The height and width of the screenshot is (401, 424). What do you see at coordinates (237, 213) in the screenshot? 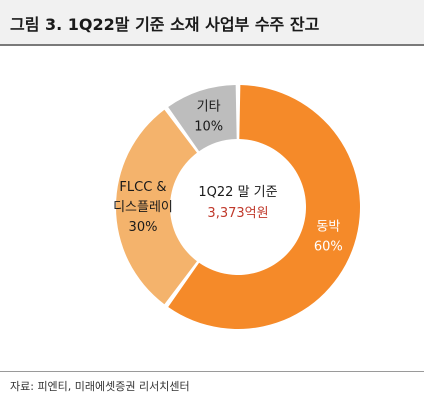
I see `center-value: 3,373억원` at bounding box center [237, 213].